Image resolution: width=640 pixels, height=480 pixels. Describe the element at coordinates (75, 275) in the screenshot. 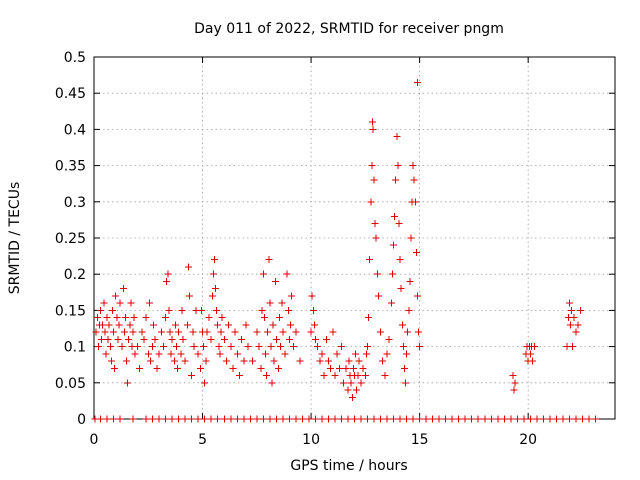

I see `y-tick-label: 0.2` at that location.